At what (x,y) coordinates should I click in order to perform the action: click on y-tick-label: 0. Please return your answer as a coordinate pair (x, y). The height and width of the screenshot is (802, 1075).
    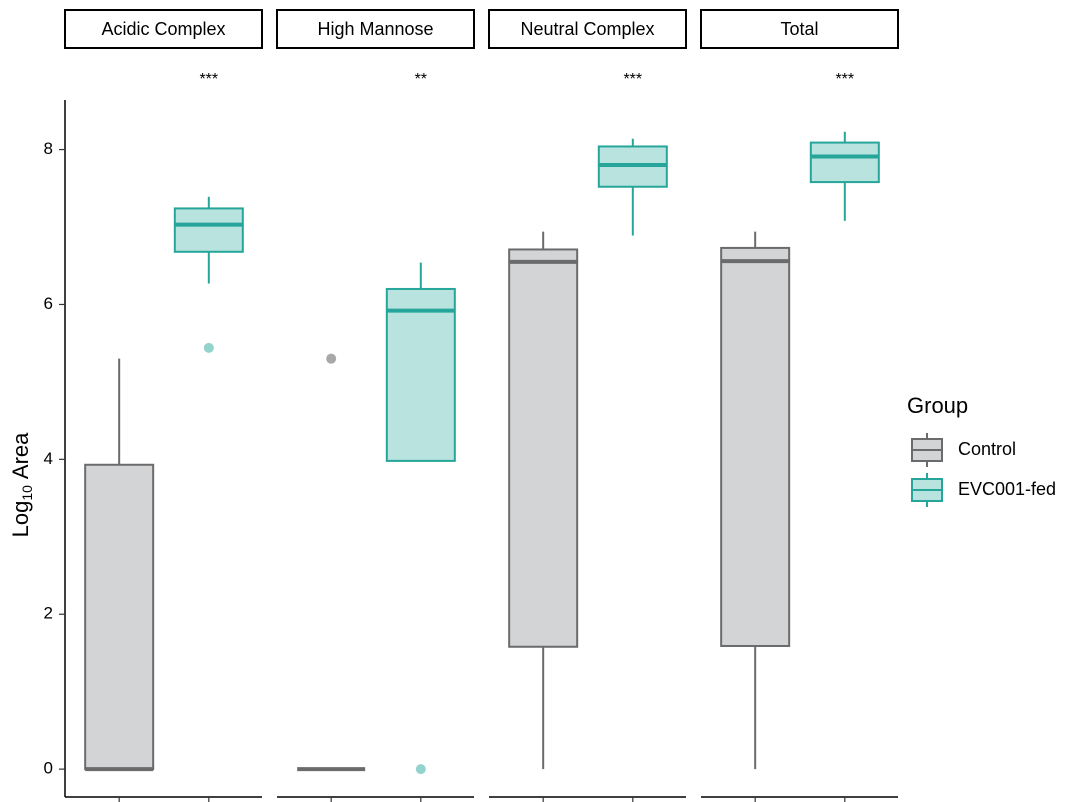
    Looking at the image, I should click on (48, 768).